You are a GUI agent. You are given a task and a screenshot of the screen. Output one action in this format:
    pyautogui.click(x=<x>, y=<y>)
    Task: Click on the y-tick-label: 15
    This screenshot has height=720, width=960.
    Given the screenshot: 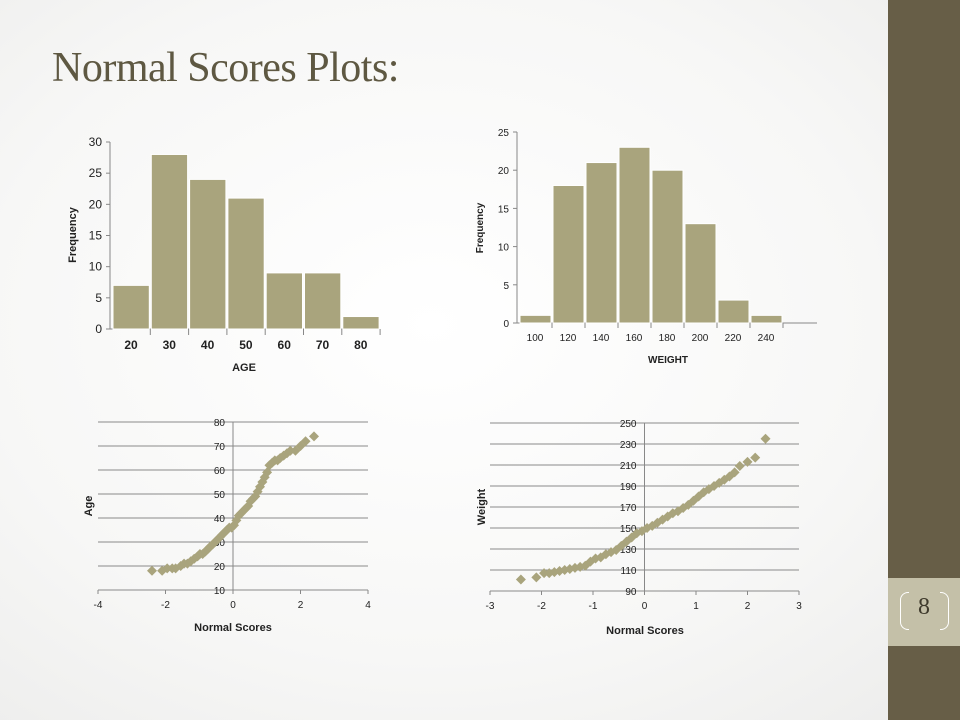 What is the action you would take?
    pyautogui.click(x=96, y=236)
    